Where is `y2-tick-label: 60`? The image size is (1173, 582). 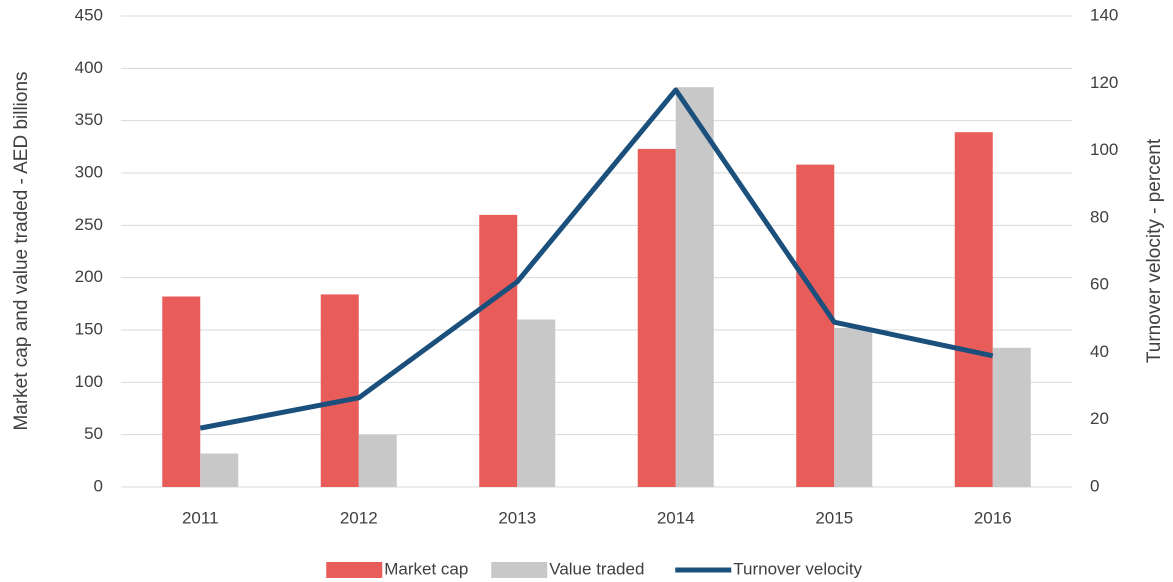
y2-tick-label: 60 is located at coordinates (1099, 284).